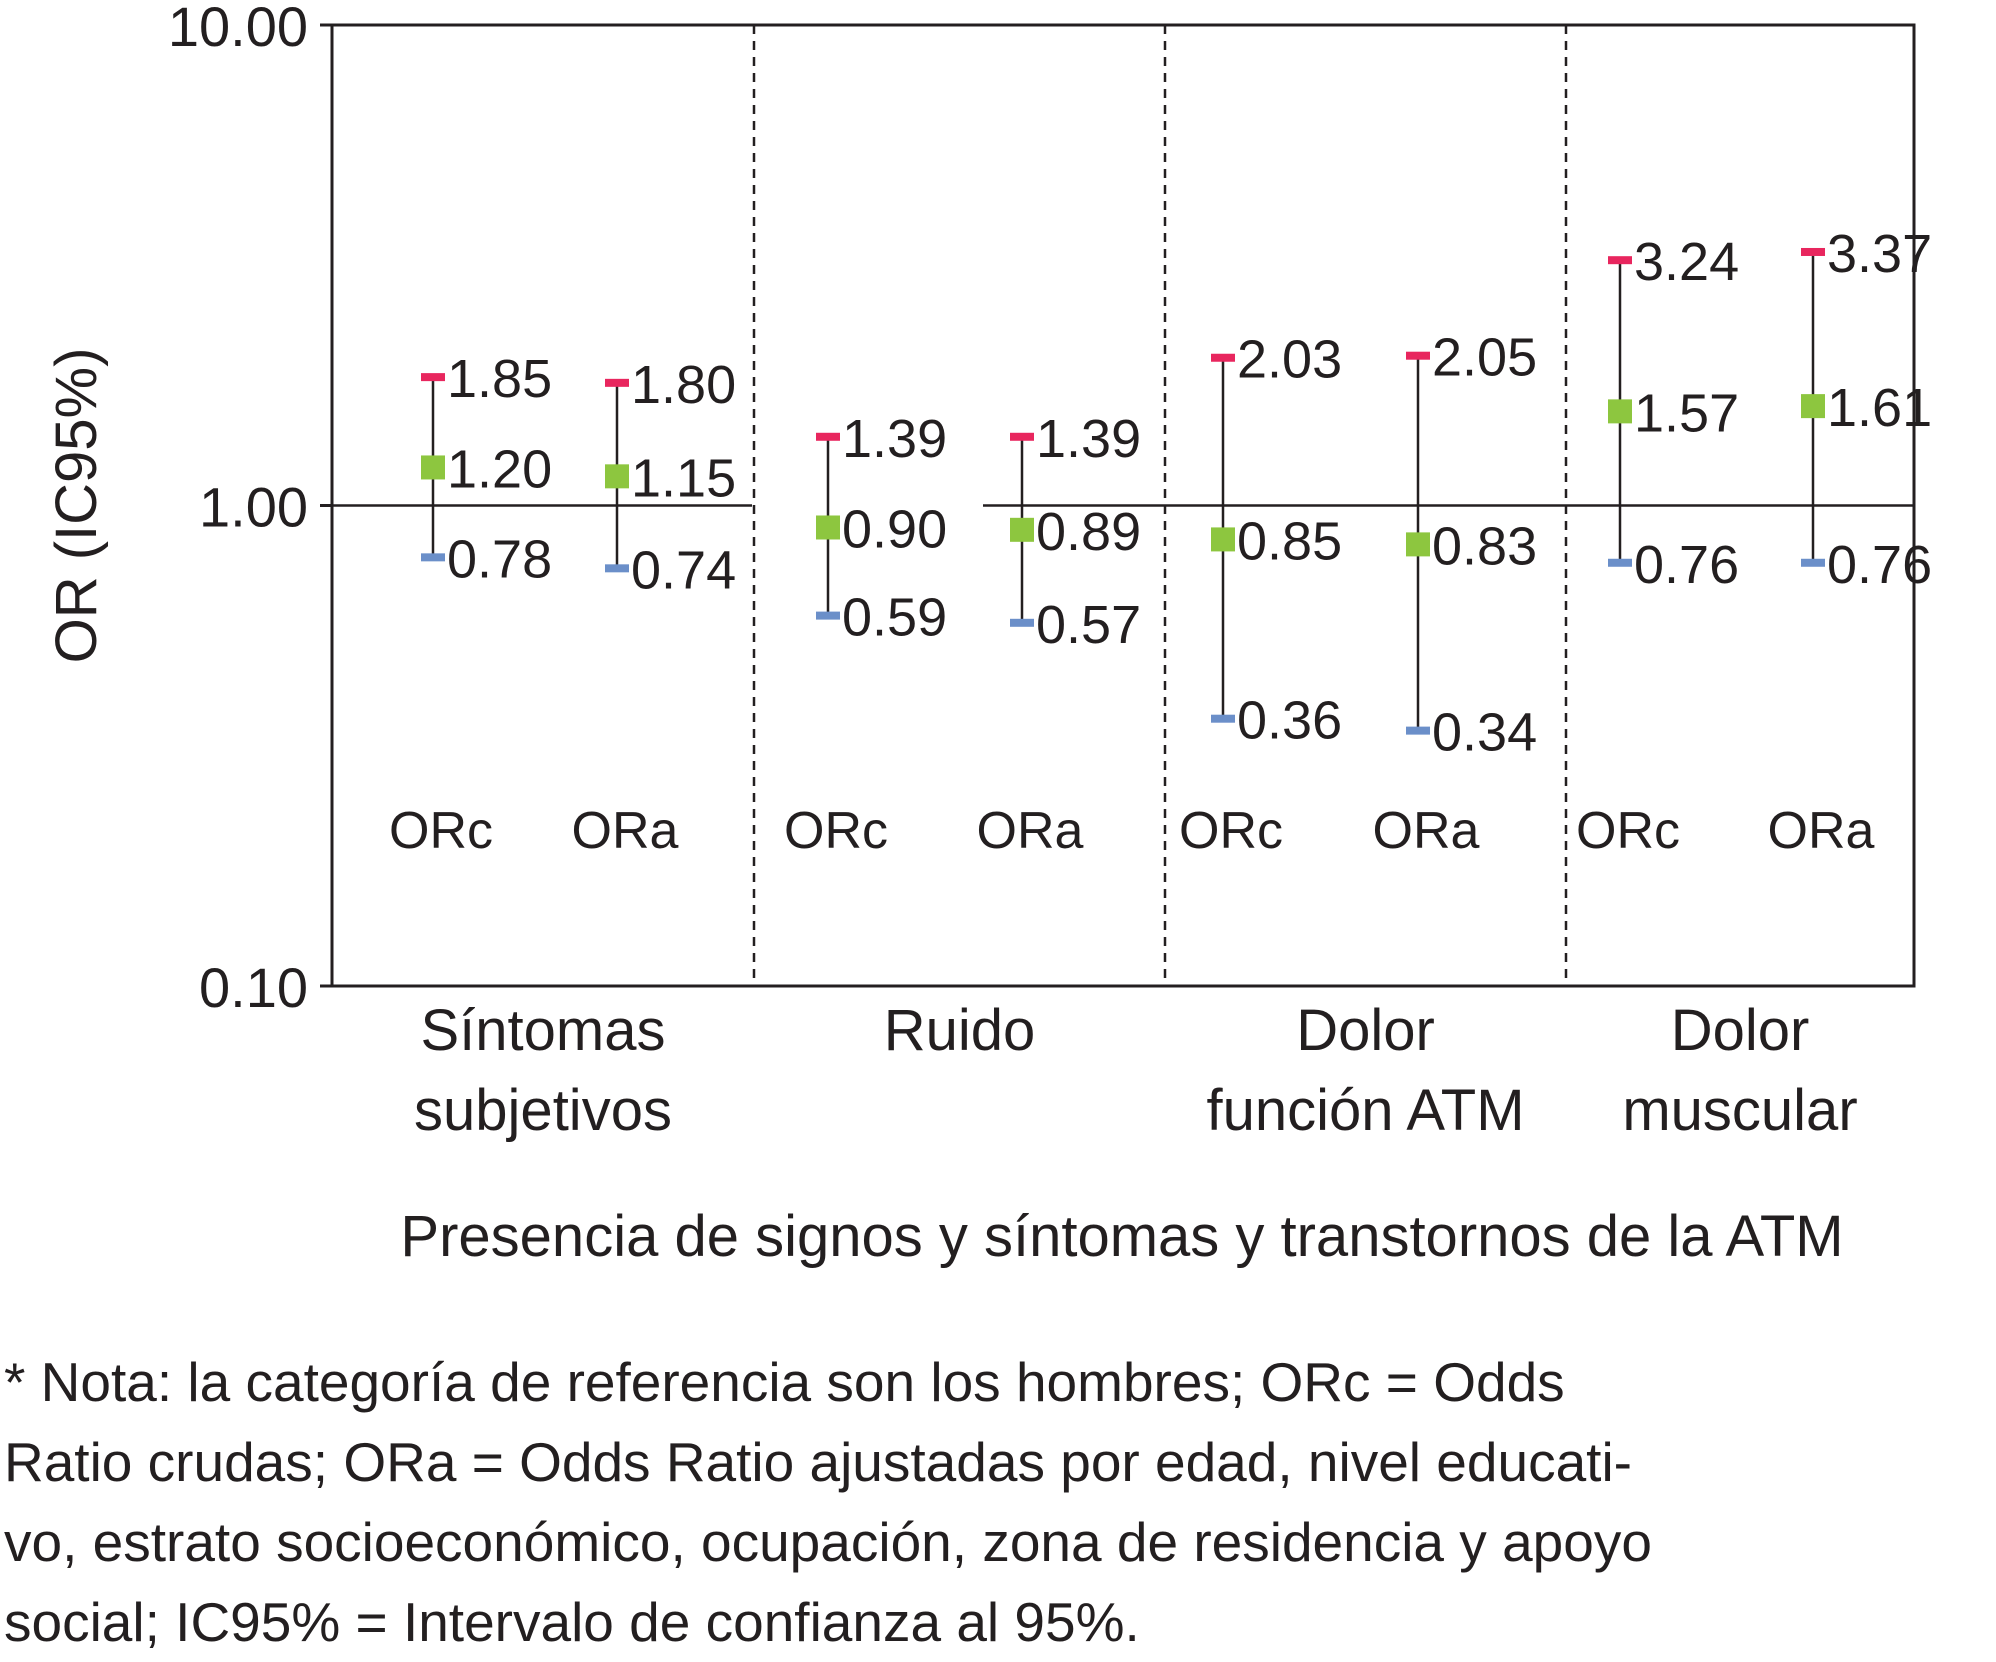 The height and width of the screenshot is (1662, 1996). What do you see at coordinates (1484, 358) in the screenshot?
I see `upper-ci-label: 2.05` at bounding box center [1484, 358].